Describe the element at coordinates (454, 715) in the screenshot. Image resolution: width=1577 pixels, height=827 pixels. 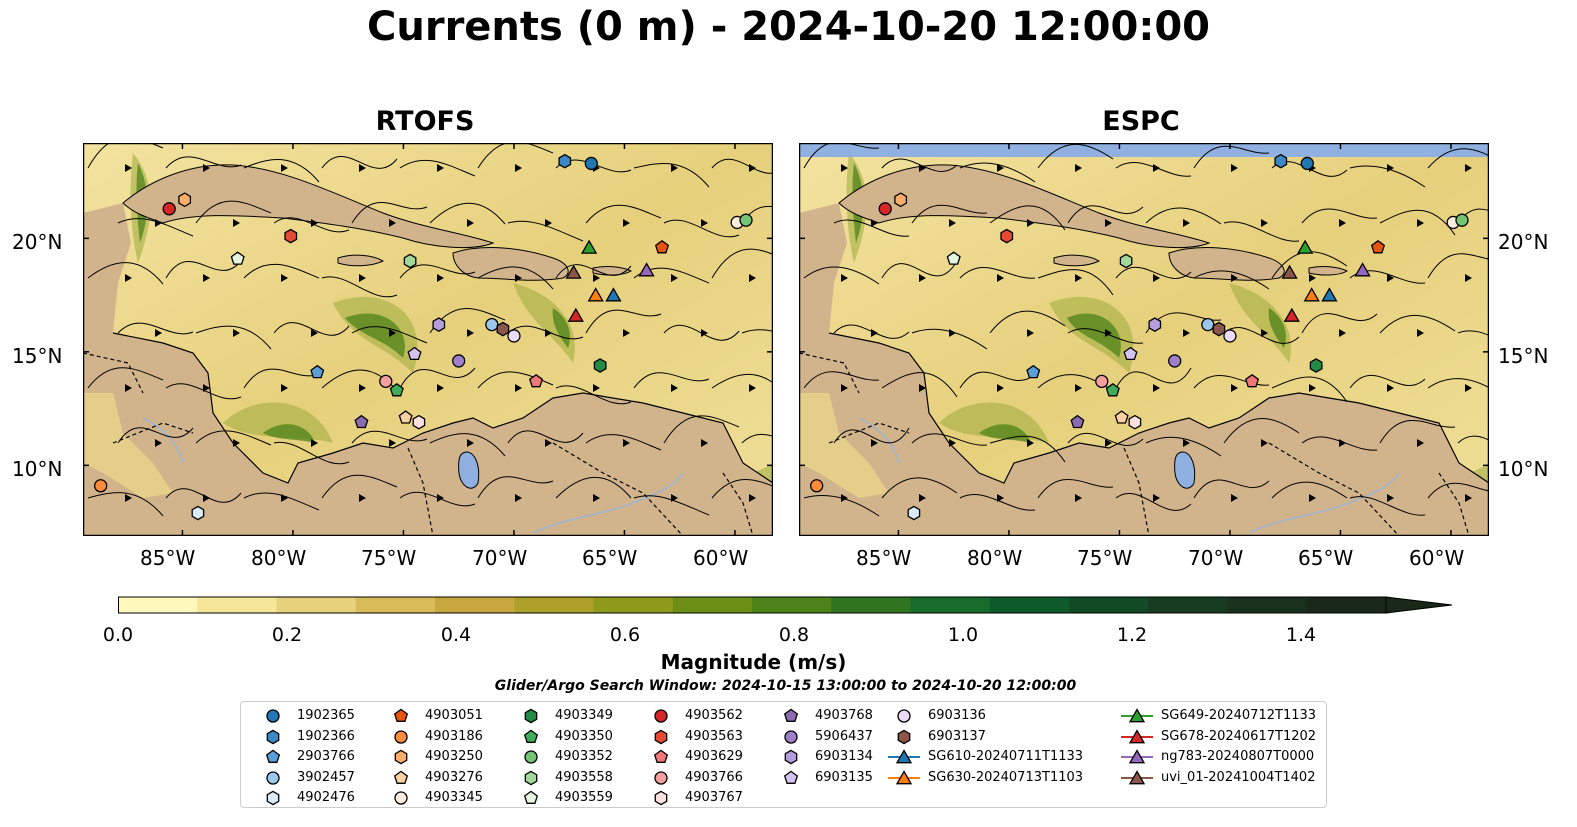
I see `legend-label: 4903051` at that location.